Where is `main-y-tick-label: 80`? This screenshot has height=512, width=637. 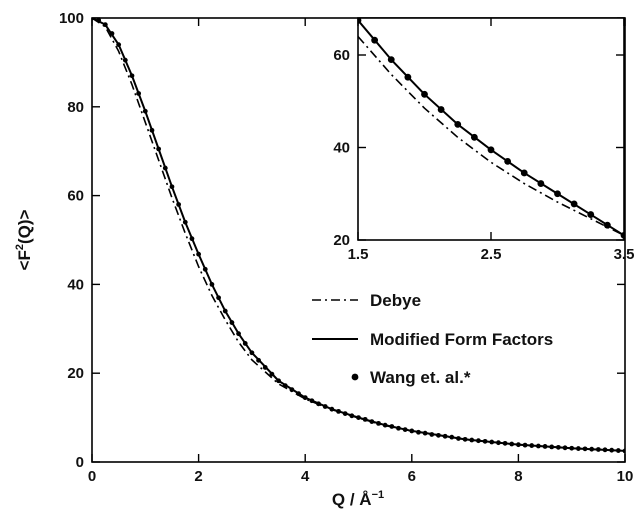 main-y-tick-label: 80 is located at coordinates (75, 107).